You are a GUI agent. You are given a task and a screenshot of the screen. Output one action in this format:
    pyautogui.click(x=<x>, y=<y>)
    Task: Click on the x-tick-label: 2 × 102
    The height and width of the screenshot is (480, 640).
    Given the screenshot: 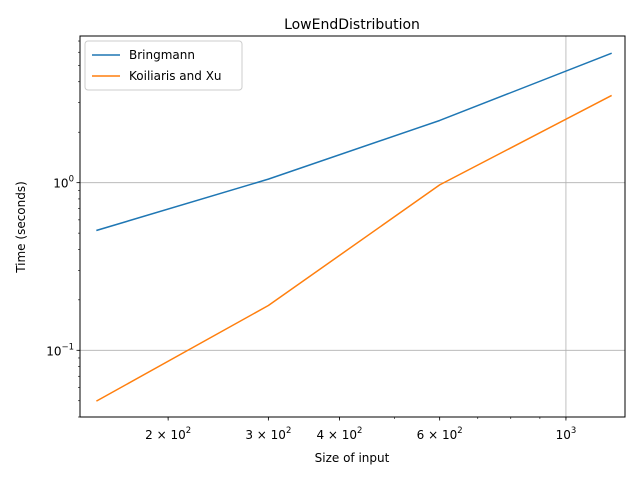 What is the action you would take?
    pyautogui.click(x=168, y=434)
    